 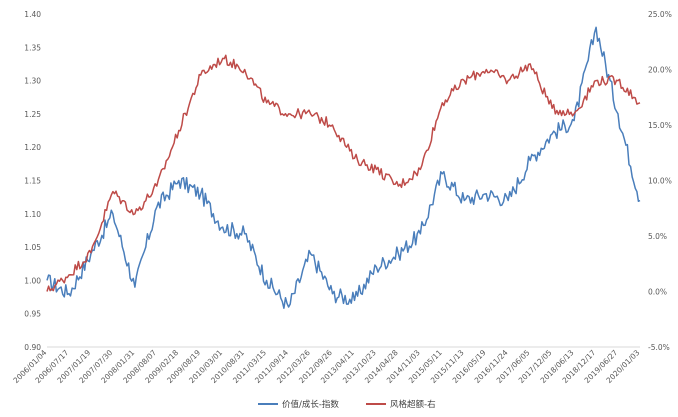 I want to click on right-y-axis: -5.0% 0.0% 5.0% 10.0% 15.0% 20.0% 25.0%, so click(x=660, y=181).